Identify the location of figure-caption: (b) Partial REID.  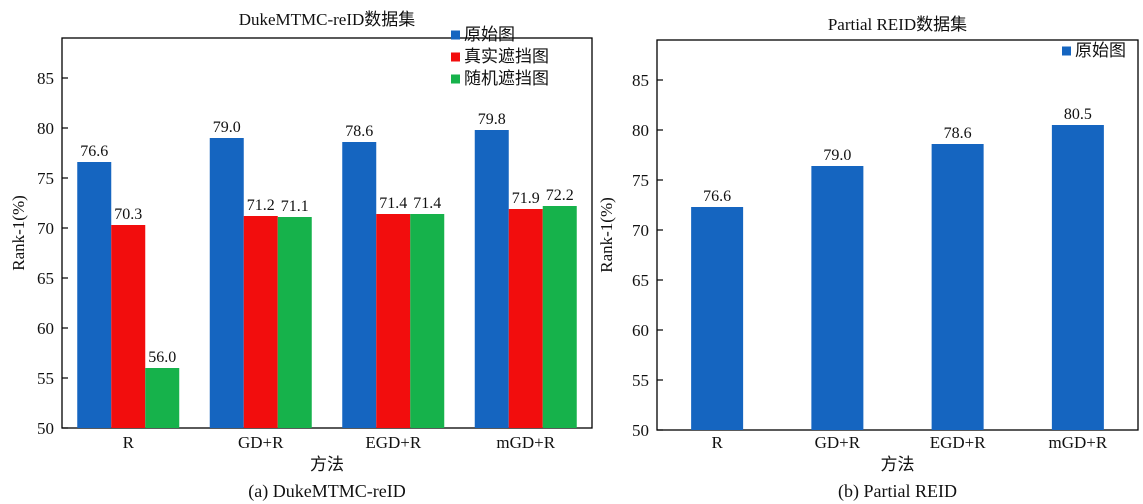
(897, 491).